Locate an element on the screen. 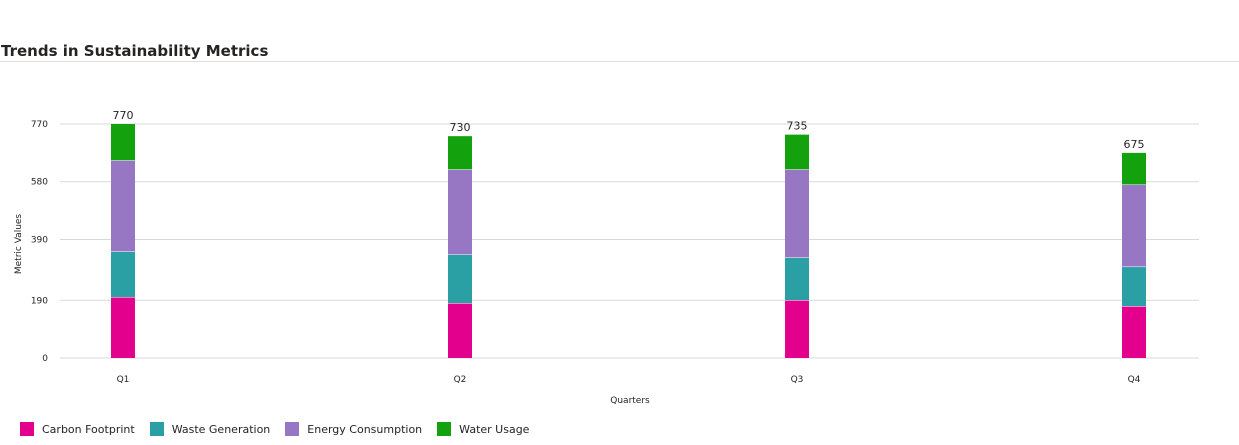 This screenshot has width=1239, height=445. legend-label: Waste Generation is located at coordinates (221, 429).